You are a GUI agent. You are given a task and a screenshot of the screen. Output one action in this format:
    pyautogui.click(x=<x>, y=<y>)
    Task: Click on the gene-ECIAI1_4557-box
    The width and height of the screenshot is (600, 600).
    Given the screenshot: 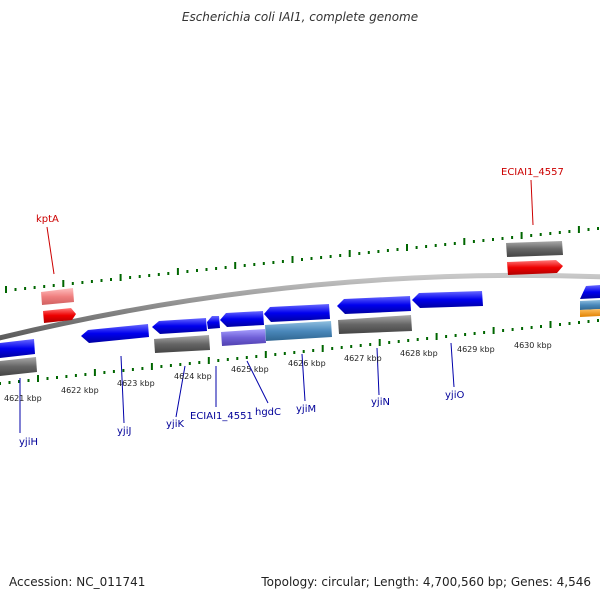 What is the action you would take?
    pyautogui.click(x=534, y=249)
    